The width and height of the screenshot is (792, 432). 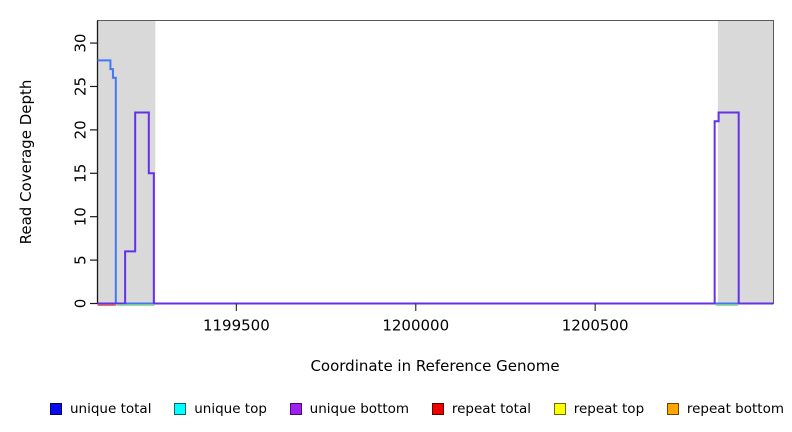 I want to click on y-tick-label: 5, so click(x=81, y=260).